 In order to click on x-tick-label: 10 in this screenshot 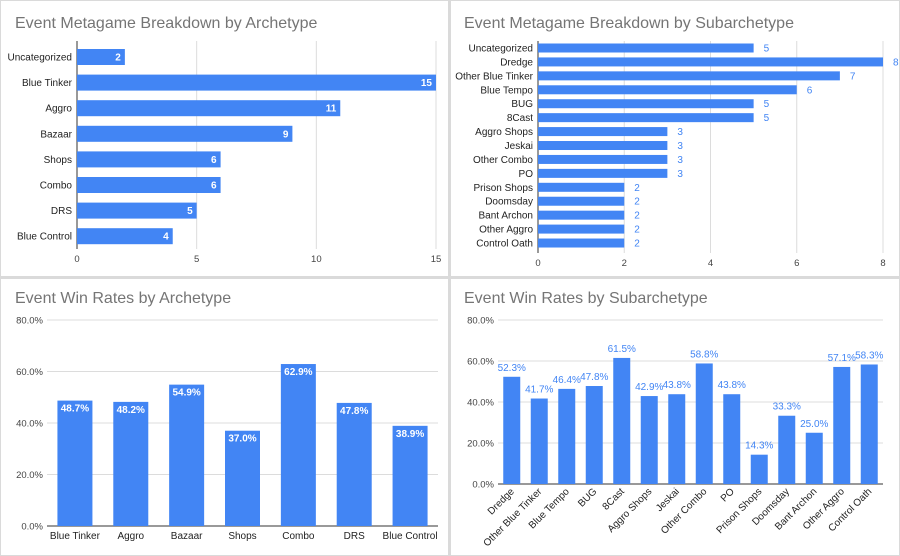, I will do `click(316, 259)`.